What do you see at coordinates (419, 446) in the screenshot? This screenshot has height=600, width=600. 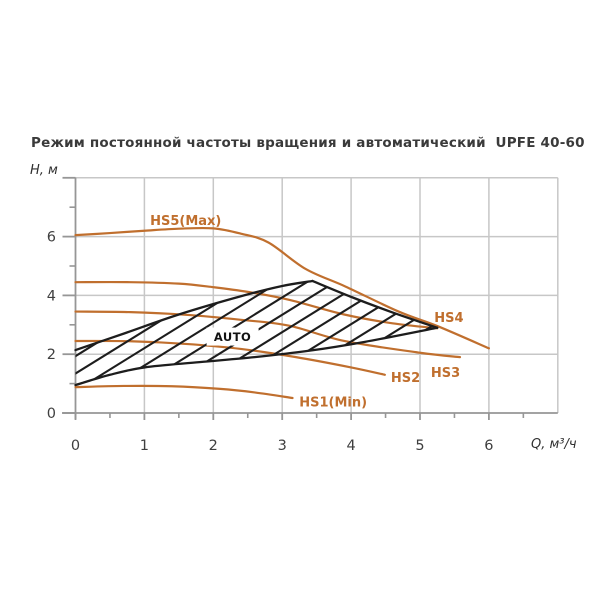 I see `x-tick-label: 5` at bounding box center [419, 446].